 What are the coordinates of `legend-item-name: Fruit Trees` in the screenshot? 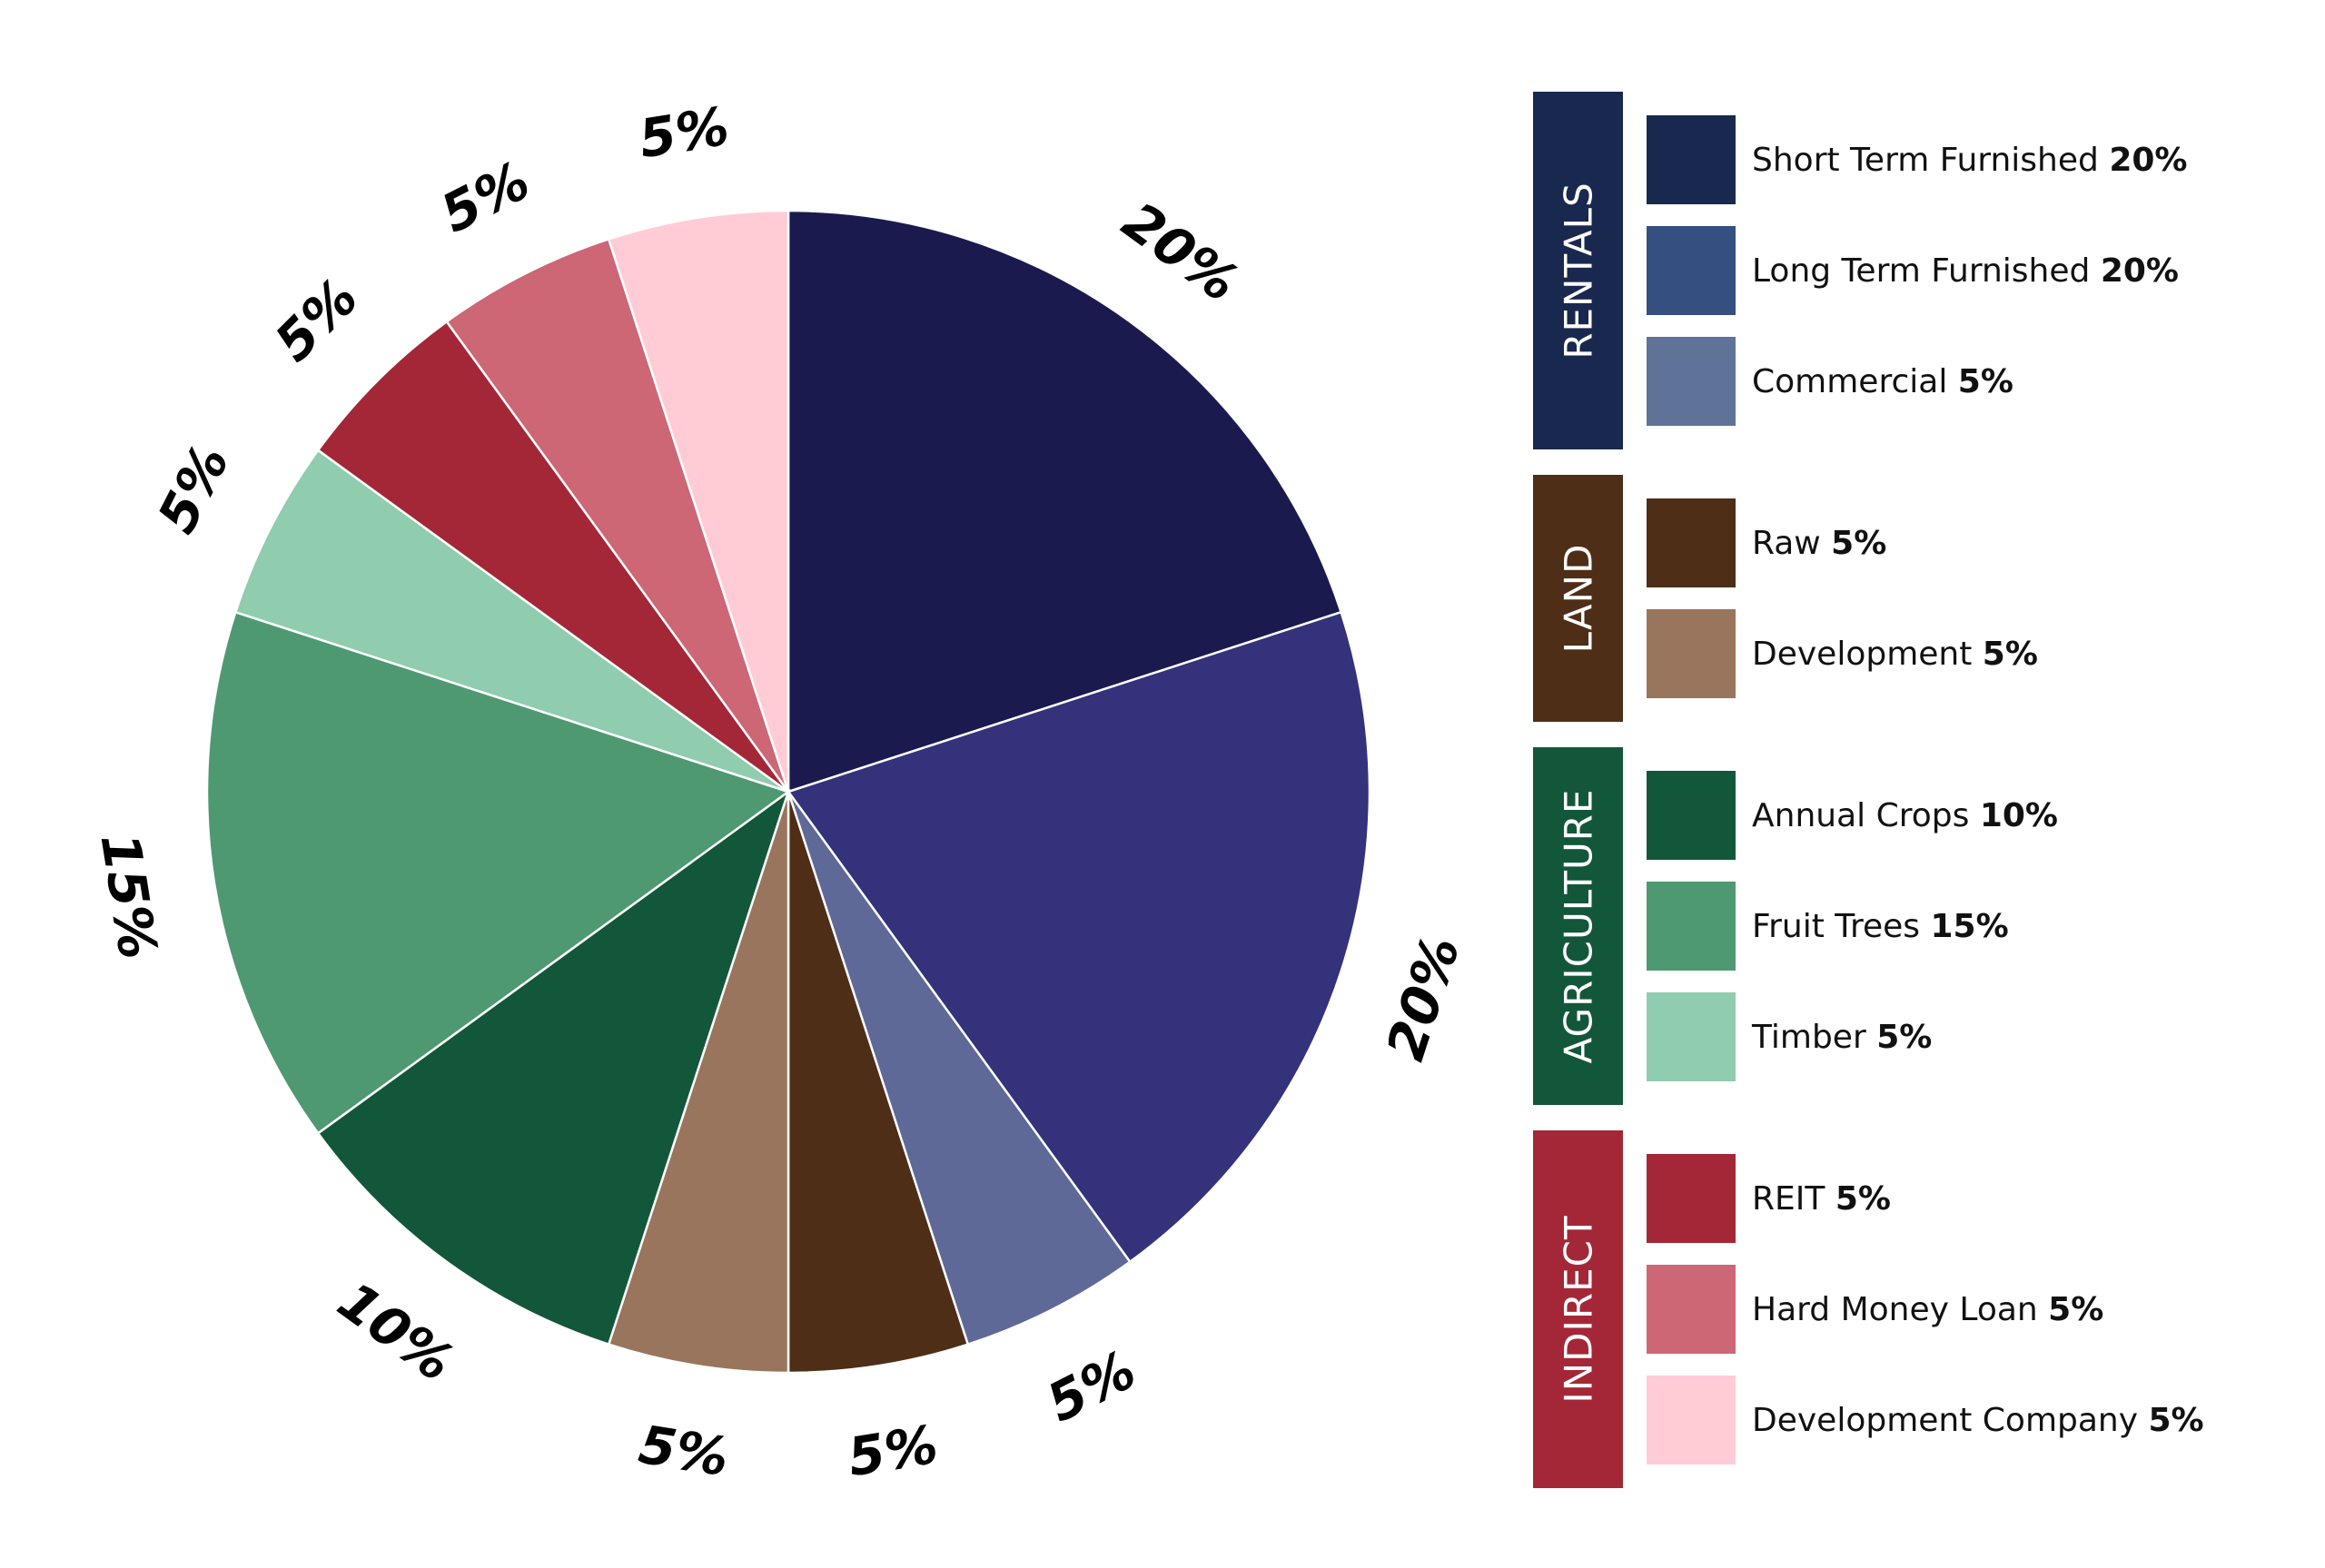 It's located at (1841, 926).